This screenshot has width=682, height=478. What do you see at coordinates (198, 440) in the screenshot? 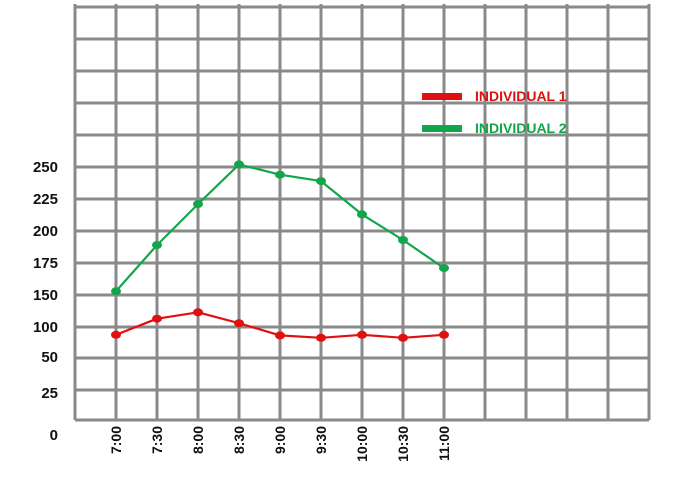
I see `x-tick-label: 8:00` at bounding box center [198, 440].